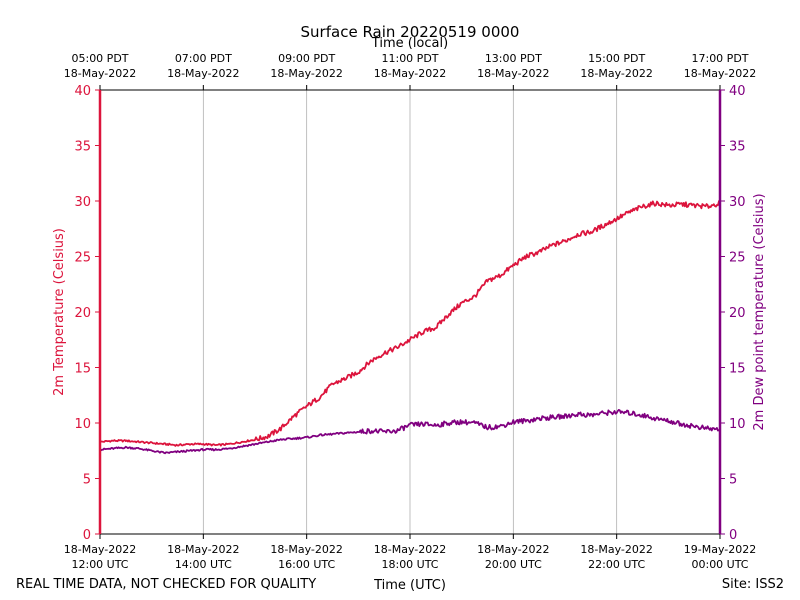 This screenshot has height=600, width=800. Describe the element at coordinates (719, 58) in the screenshot. I see `top-tick-label-time: 17:00 PDT` at that location.